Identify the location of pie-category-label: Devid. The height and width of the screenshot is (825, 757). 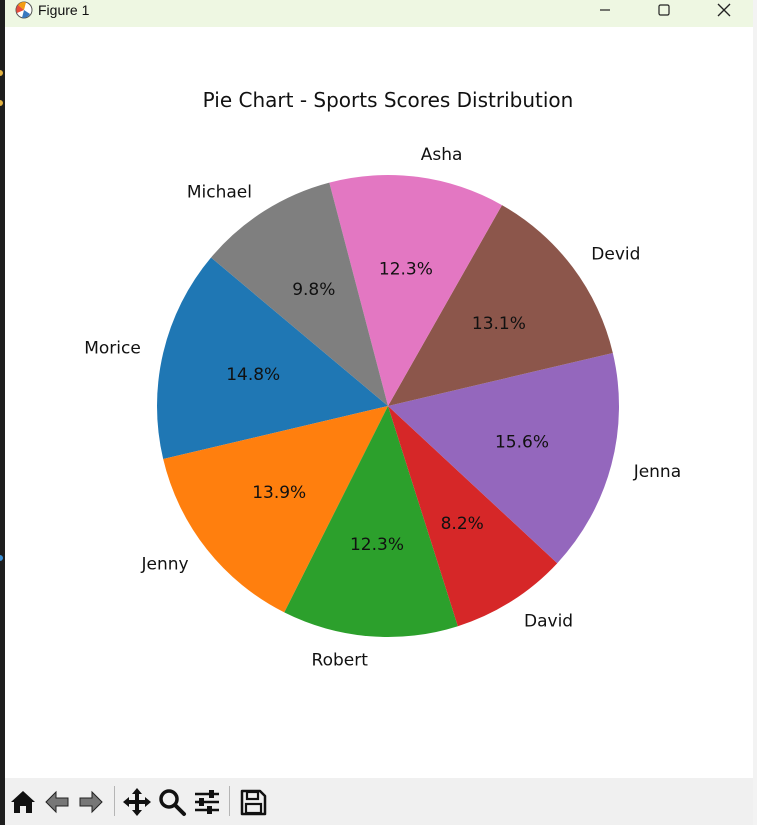
(615, 255).